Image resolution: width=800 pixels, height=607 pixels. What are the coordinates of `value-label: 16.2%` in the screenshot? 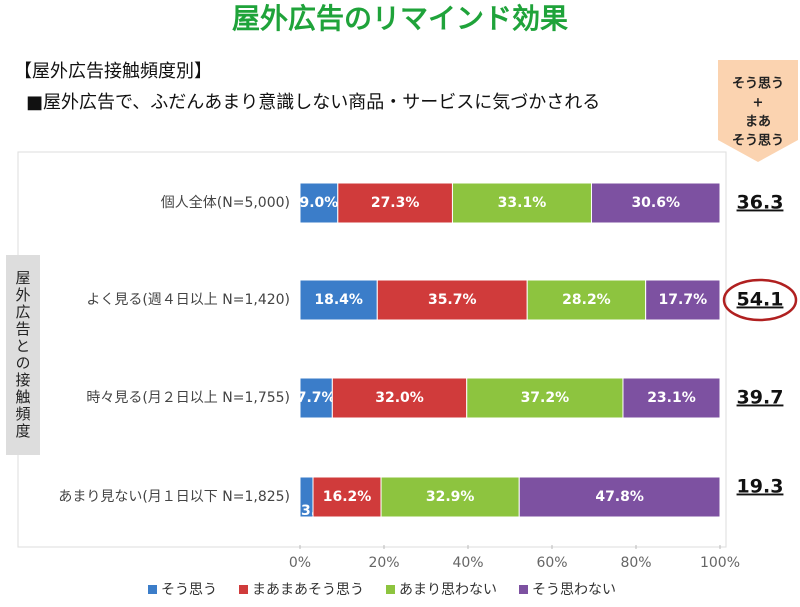 It's located at (347, 497).